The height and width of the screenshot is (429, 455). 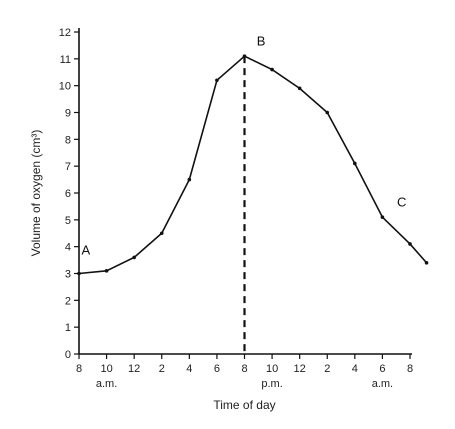 I want to click on annotation-a: A, so click(x=86, y=250).